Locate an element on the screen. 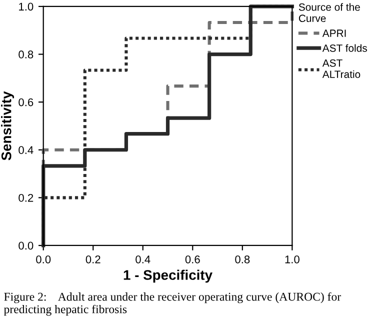 The height and width of the screenshot is (323, 377). x-tick-label: 0.0 is located at coordinates (43, 259).